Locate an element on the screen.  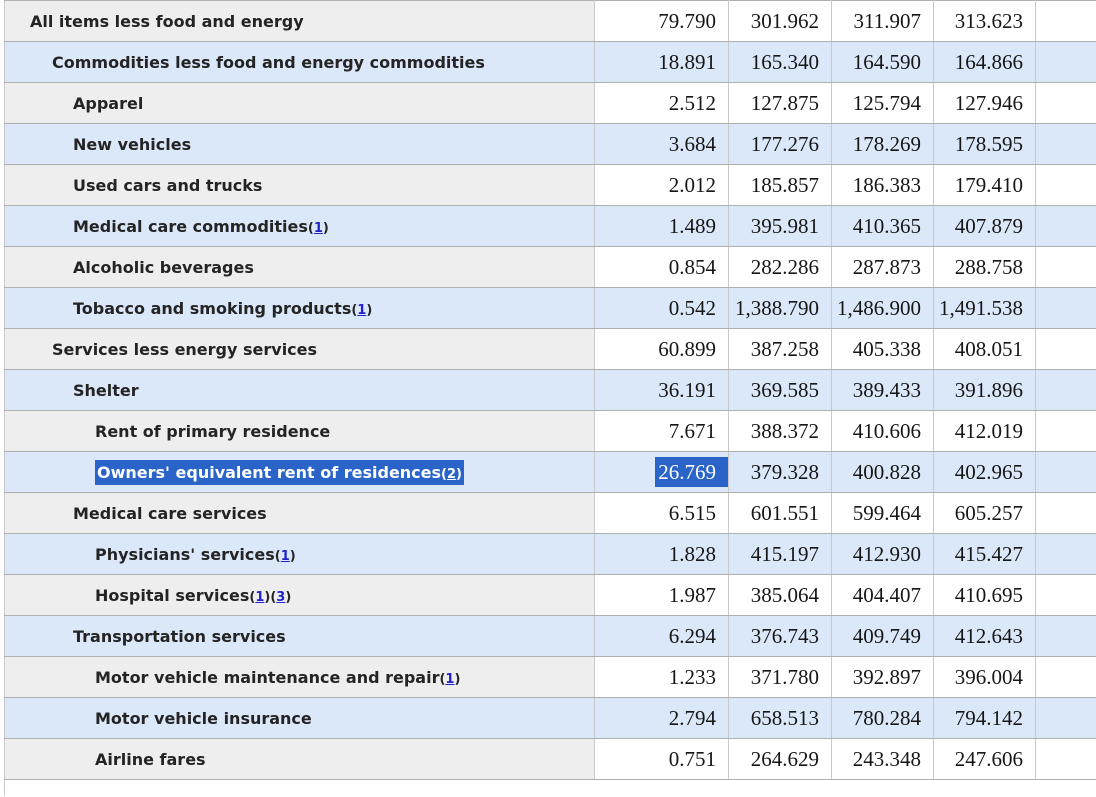
row-label: Medical care commodities is located at coordinates (190, 226).